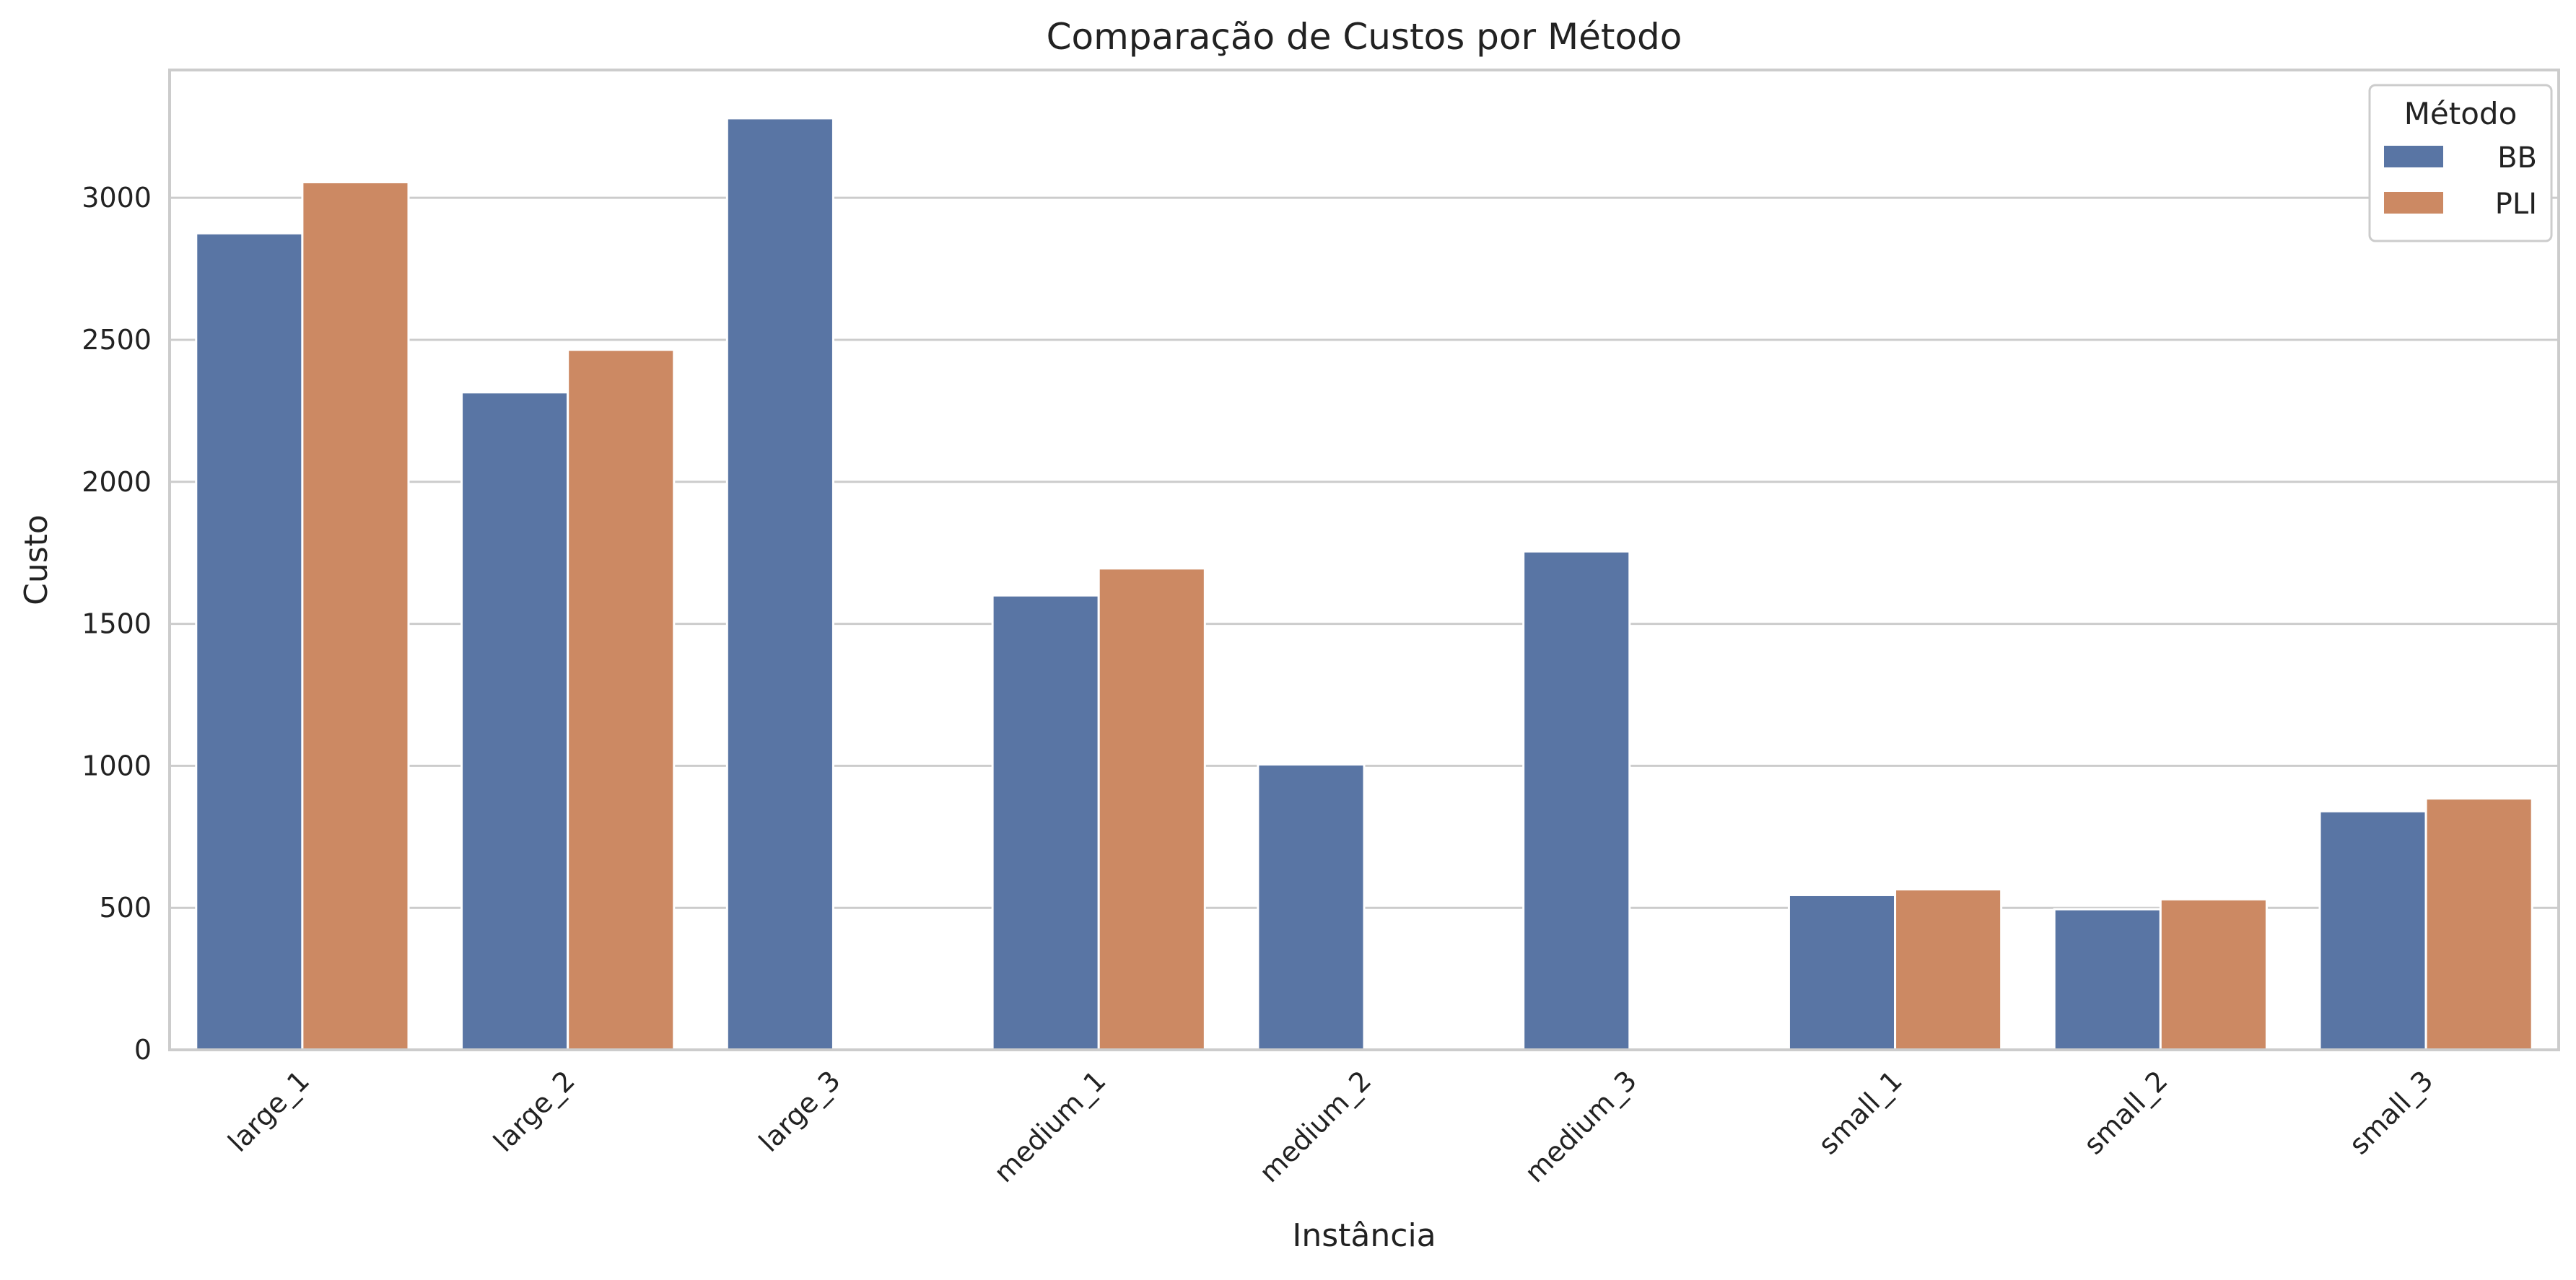  What do you see at coordinates (117, 765) in the screenshot?
I see `y-tick-label: 1000` at bounding box center [117, 765].